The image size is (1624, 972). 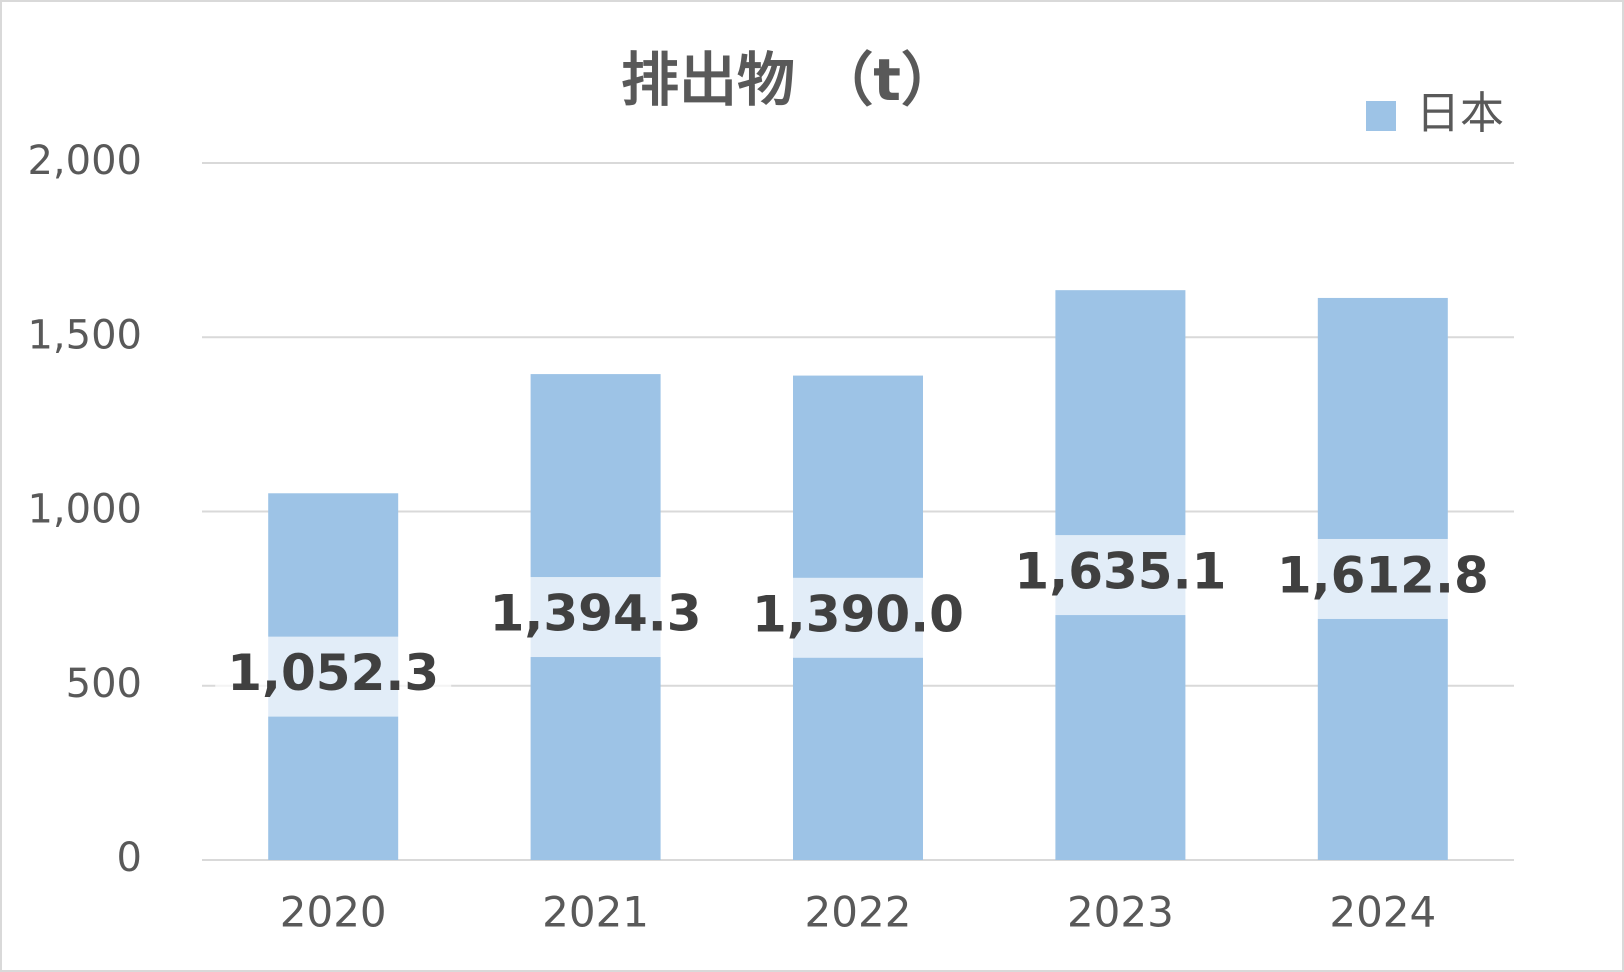 What do you see at coordinates (1383, 575) in the screenshot?
I see `value-label: 1,612.8` at bounding box center [1383, 575].